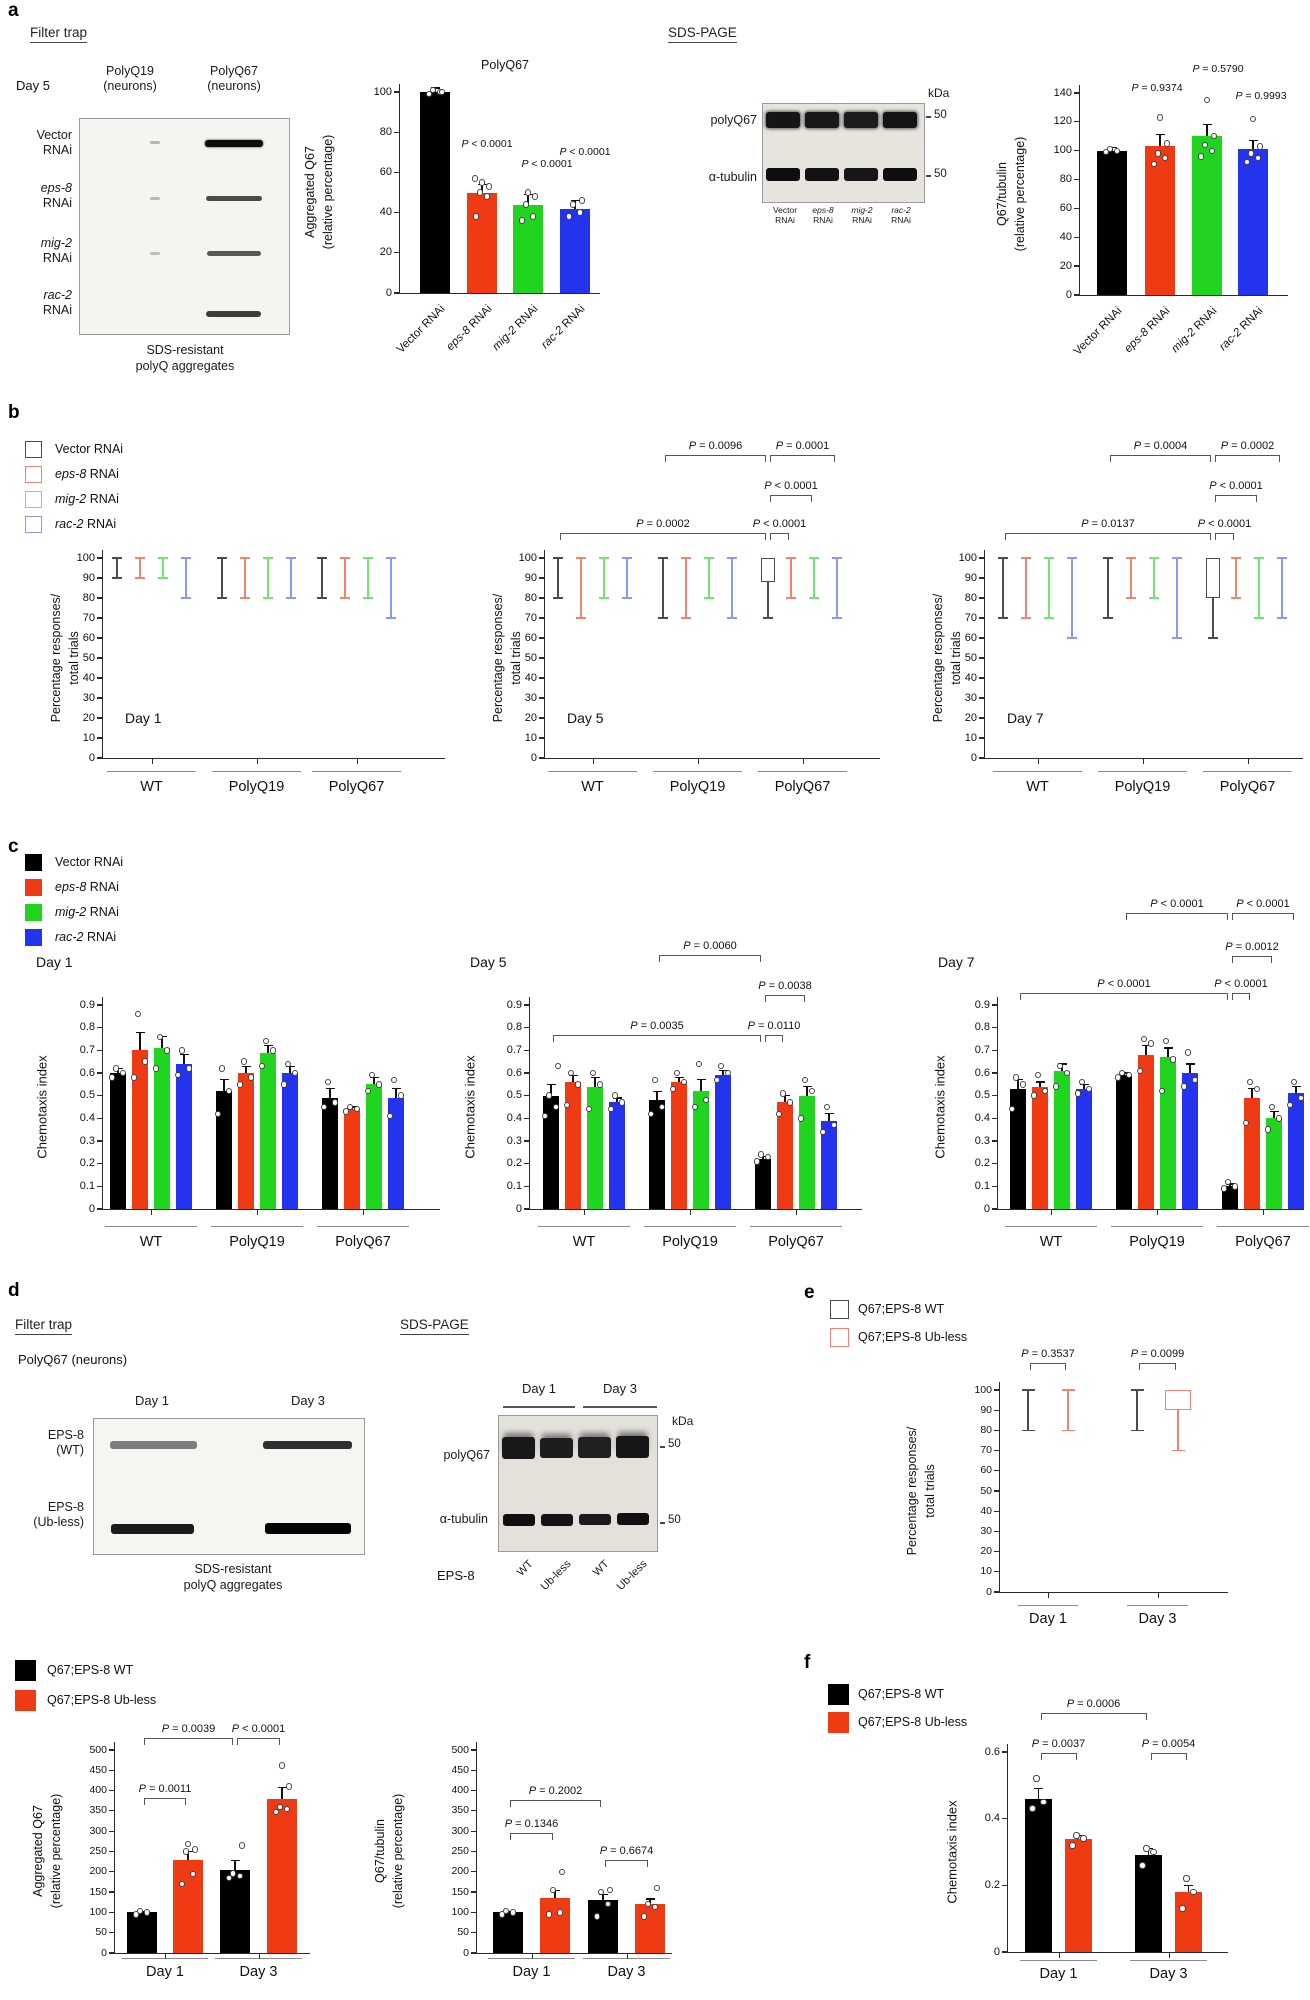 This screenshot has width=1310, height=2000. What do you see at coordinates (768, 570) in the screenshot?
I see `b_day5-box` at bounding box center [768, 570].